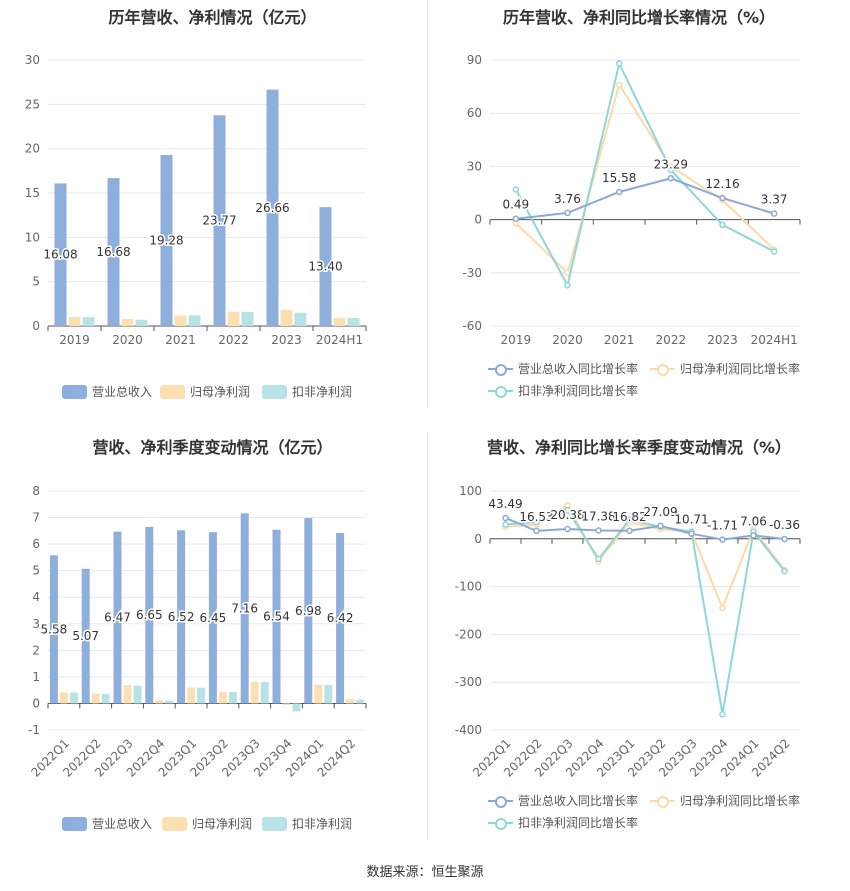 This screenshot has height=891, width=850. What do you see at coordinates (470, 491) in the screenshot?
I see `y-tick-label: 100` at bounding box center [470, 491].